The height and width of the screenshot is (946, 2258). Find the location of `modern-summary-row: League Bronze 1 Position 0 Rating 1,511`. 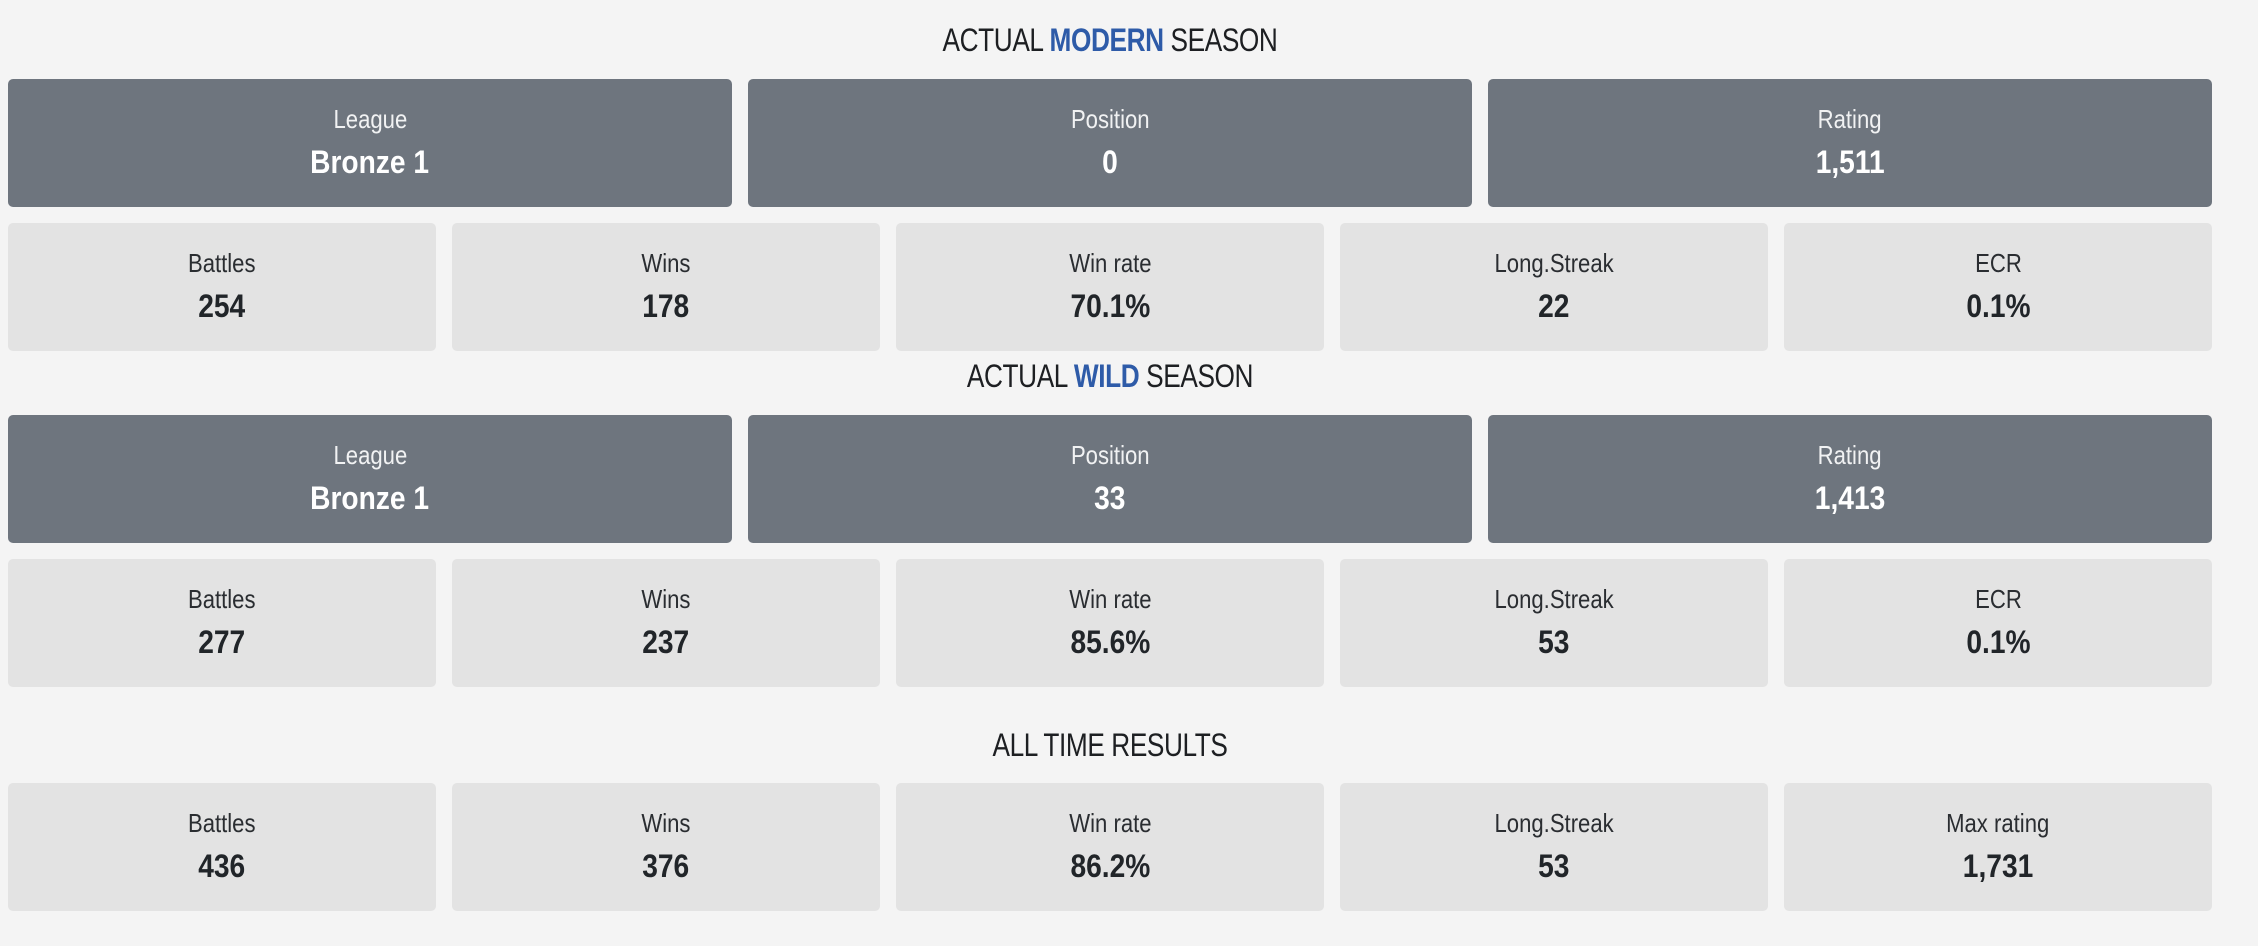

modern-summary-row: League Bronze 1 Position 0 Rating 1,511 is located at coordinates (1110, 143).